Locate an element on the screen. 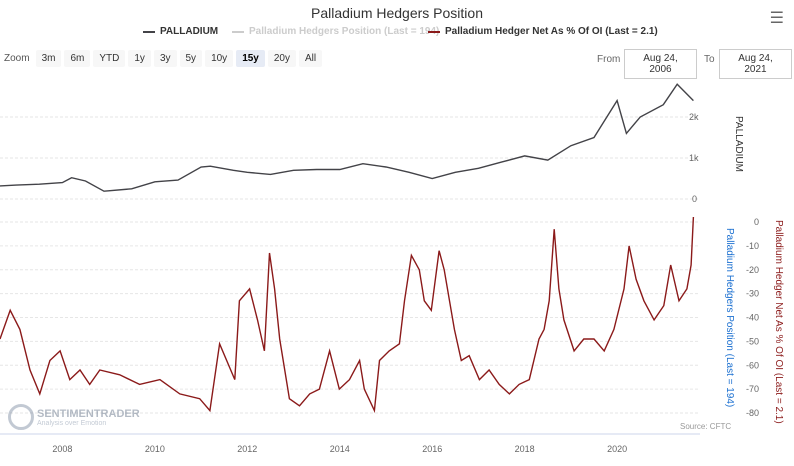  hamburger-menu-icon: ☰ is located at coordinates (776, 18).